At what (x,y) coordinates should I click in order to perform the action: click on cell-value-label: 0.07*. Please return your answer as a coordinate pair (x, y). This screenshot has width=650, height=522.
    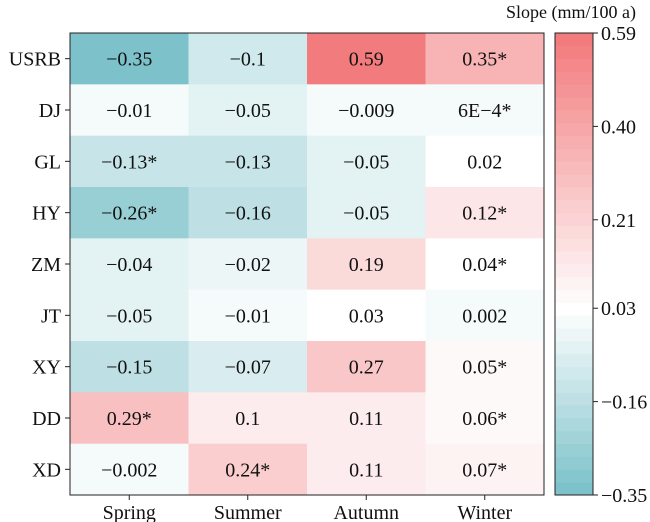
    Looking at the image, I should click on (484, 470).